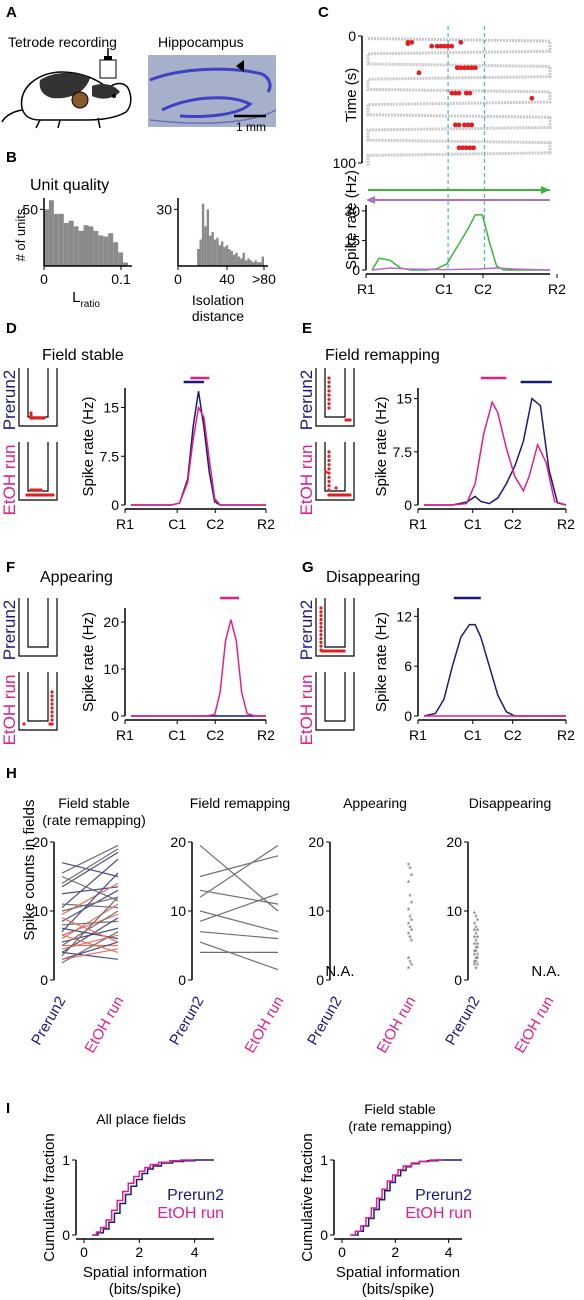 This screenshot has height=1300, width=584. What do you see at coordinates (513, 524) in the screenshot?
I see `x-tick-label: C2` at bounding box center [513, 524].